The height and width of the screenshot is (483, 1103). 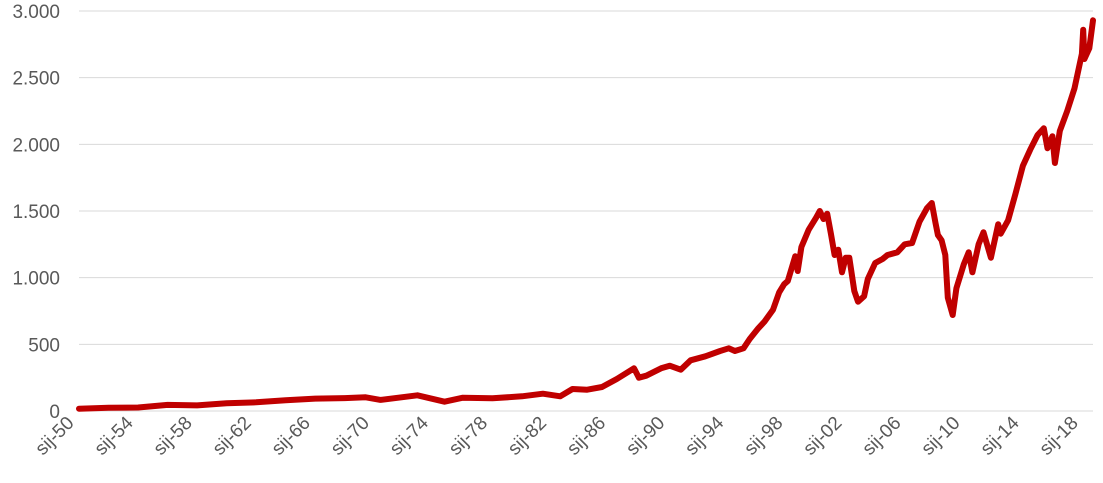 What do you see at coordinates (114, 435) in the screenshot?
I see `x-tick-label: sij-54` at bounding box center [114, 435].